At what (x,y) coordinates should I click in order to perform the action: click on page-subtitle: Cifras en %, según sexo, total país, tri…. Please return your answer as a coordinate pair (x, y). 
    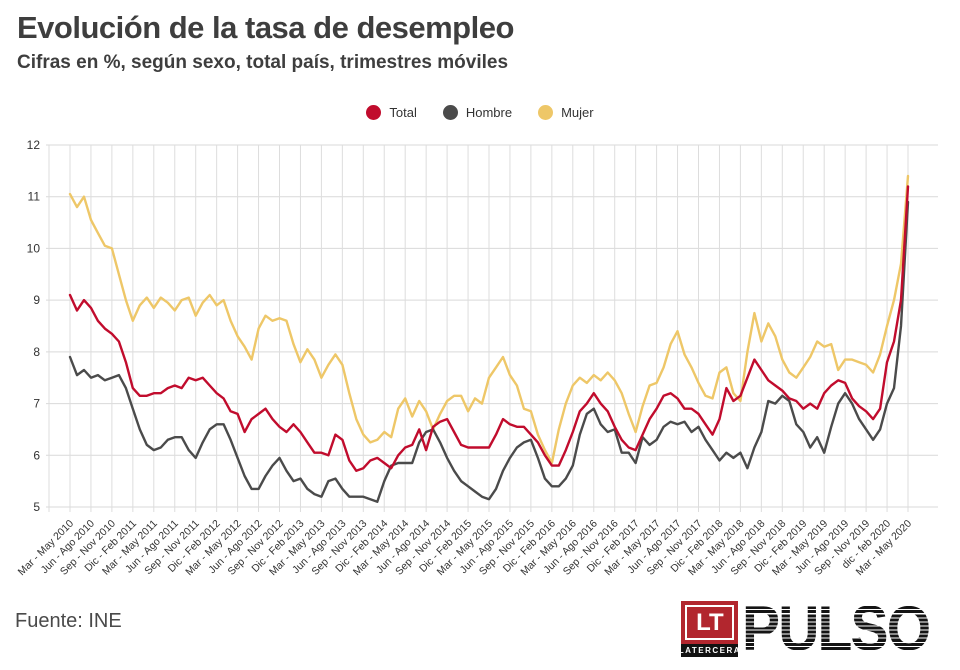
    Looking at the image, I should click on (263, 62).